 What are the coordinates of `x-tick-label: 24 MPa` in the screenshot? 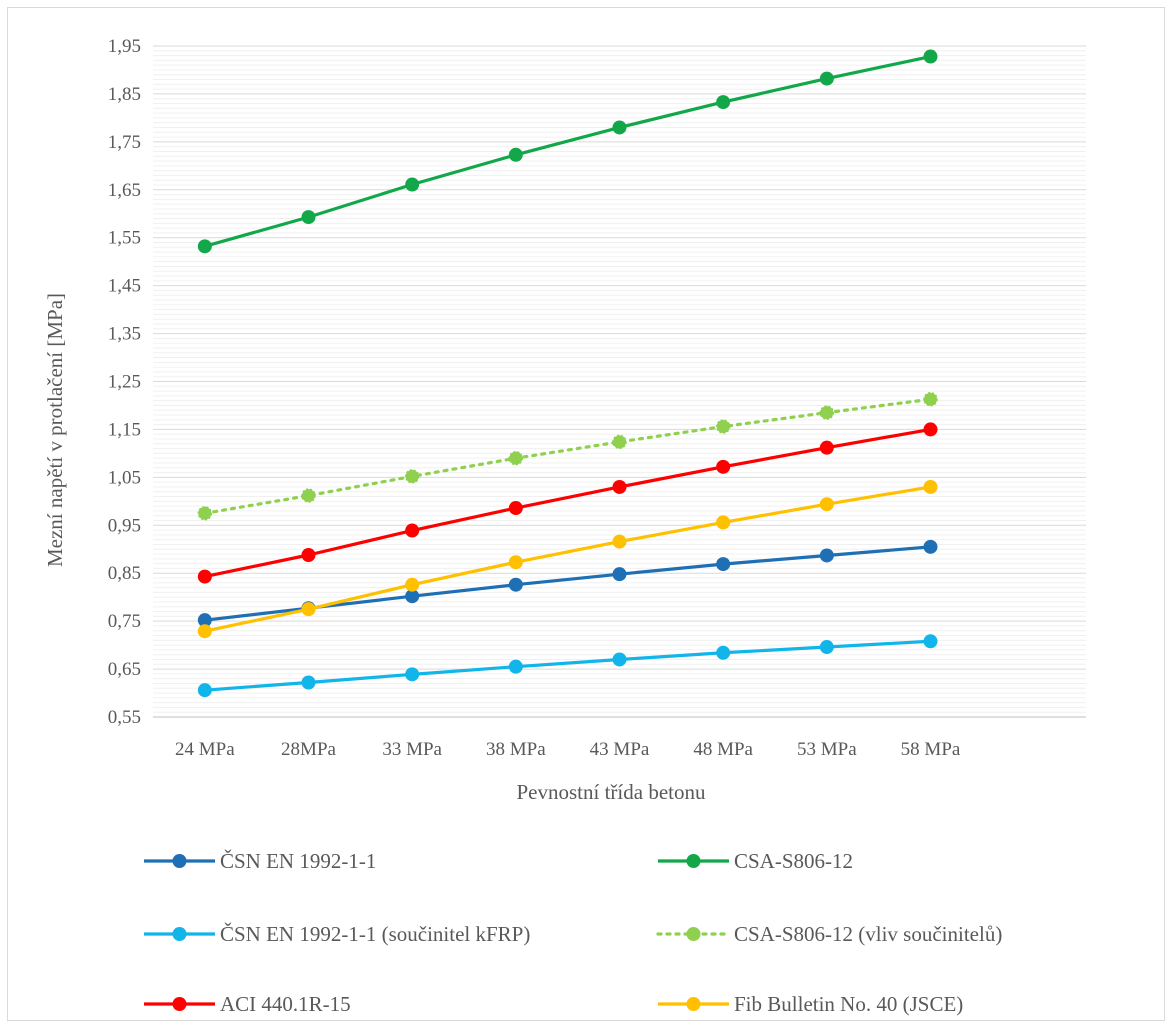 It's located at (205, 749).